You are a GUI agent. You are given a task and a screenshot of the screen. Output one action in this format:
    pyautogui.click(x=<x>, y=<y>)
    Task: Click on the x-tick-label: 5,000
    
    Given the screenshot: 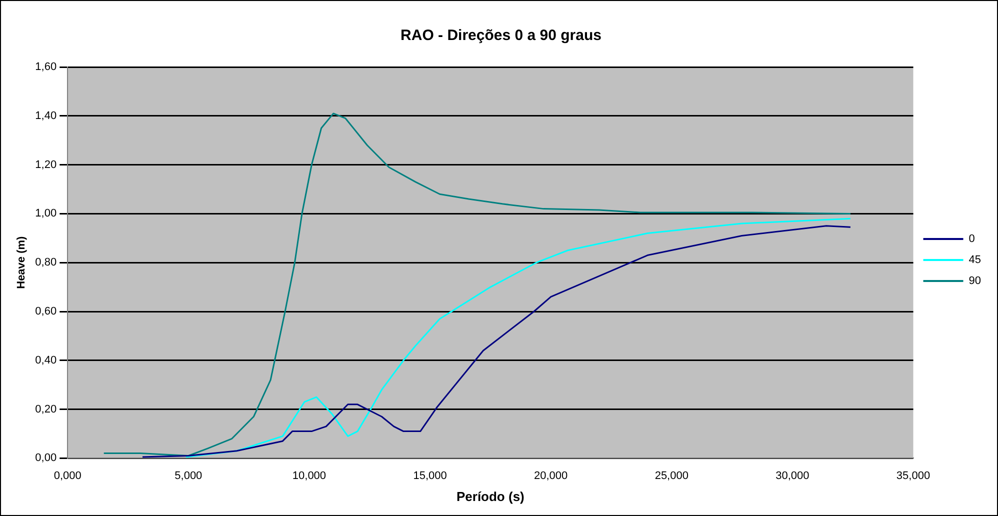 What is the action you would take?
    pyautogui.click(x=188, y=476)
    